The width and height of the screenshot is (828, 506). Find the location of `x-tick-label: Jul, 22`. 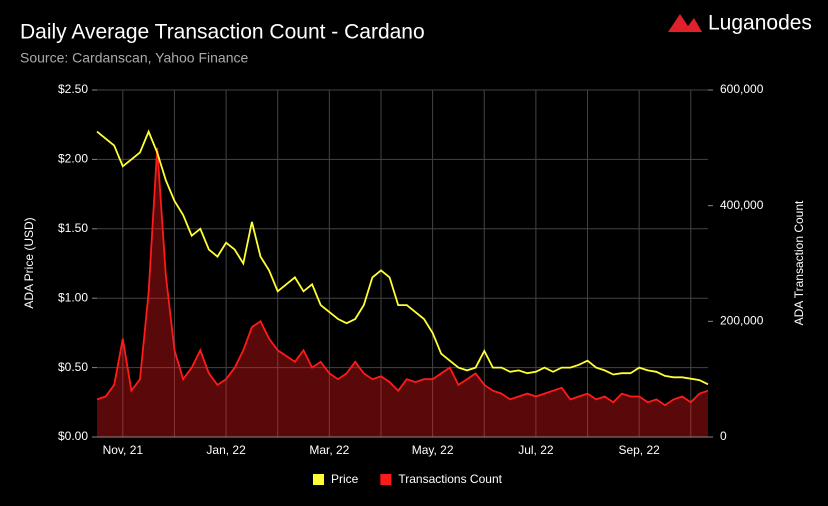

x-tick-label: Jul, 22 is located at coordinates (536, 450).